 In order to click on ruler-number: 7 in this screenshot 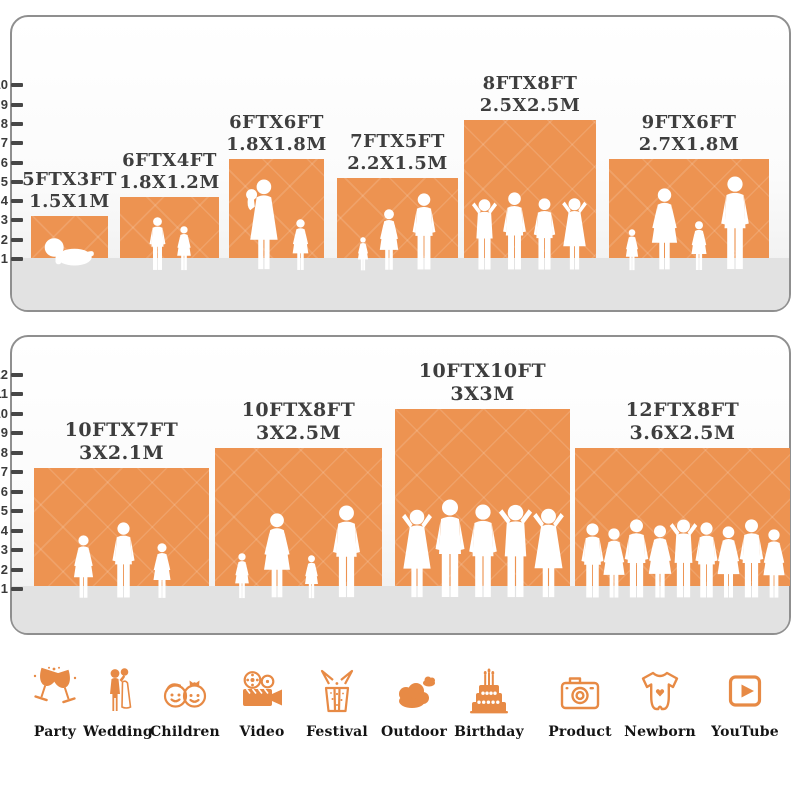, I will do `click(4, 143)`.